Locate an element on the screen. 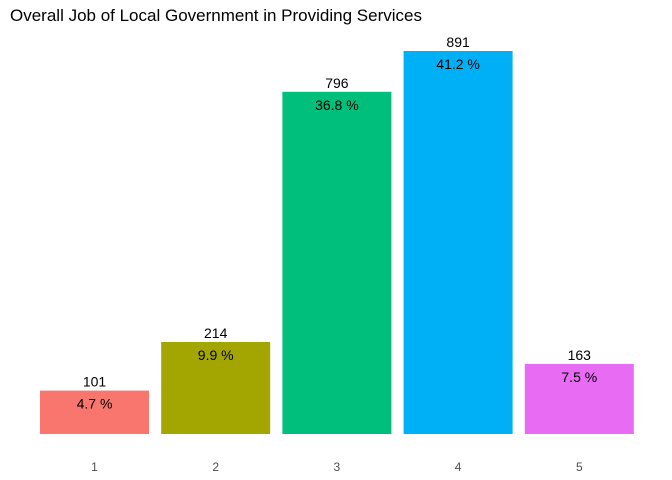 Image resolution: width=672 pixels, height=480 pixels. x-tick-label-1: 1 is located at coordinates (94, 467).